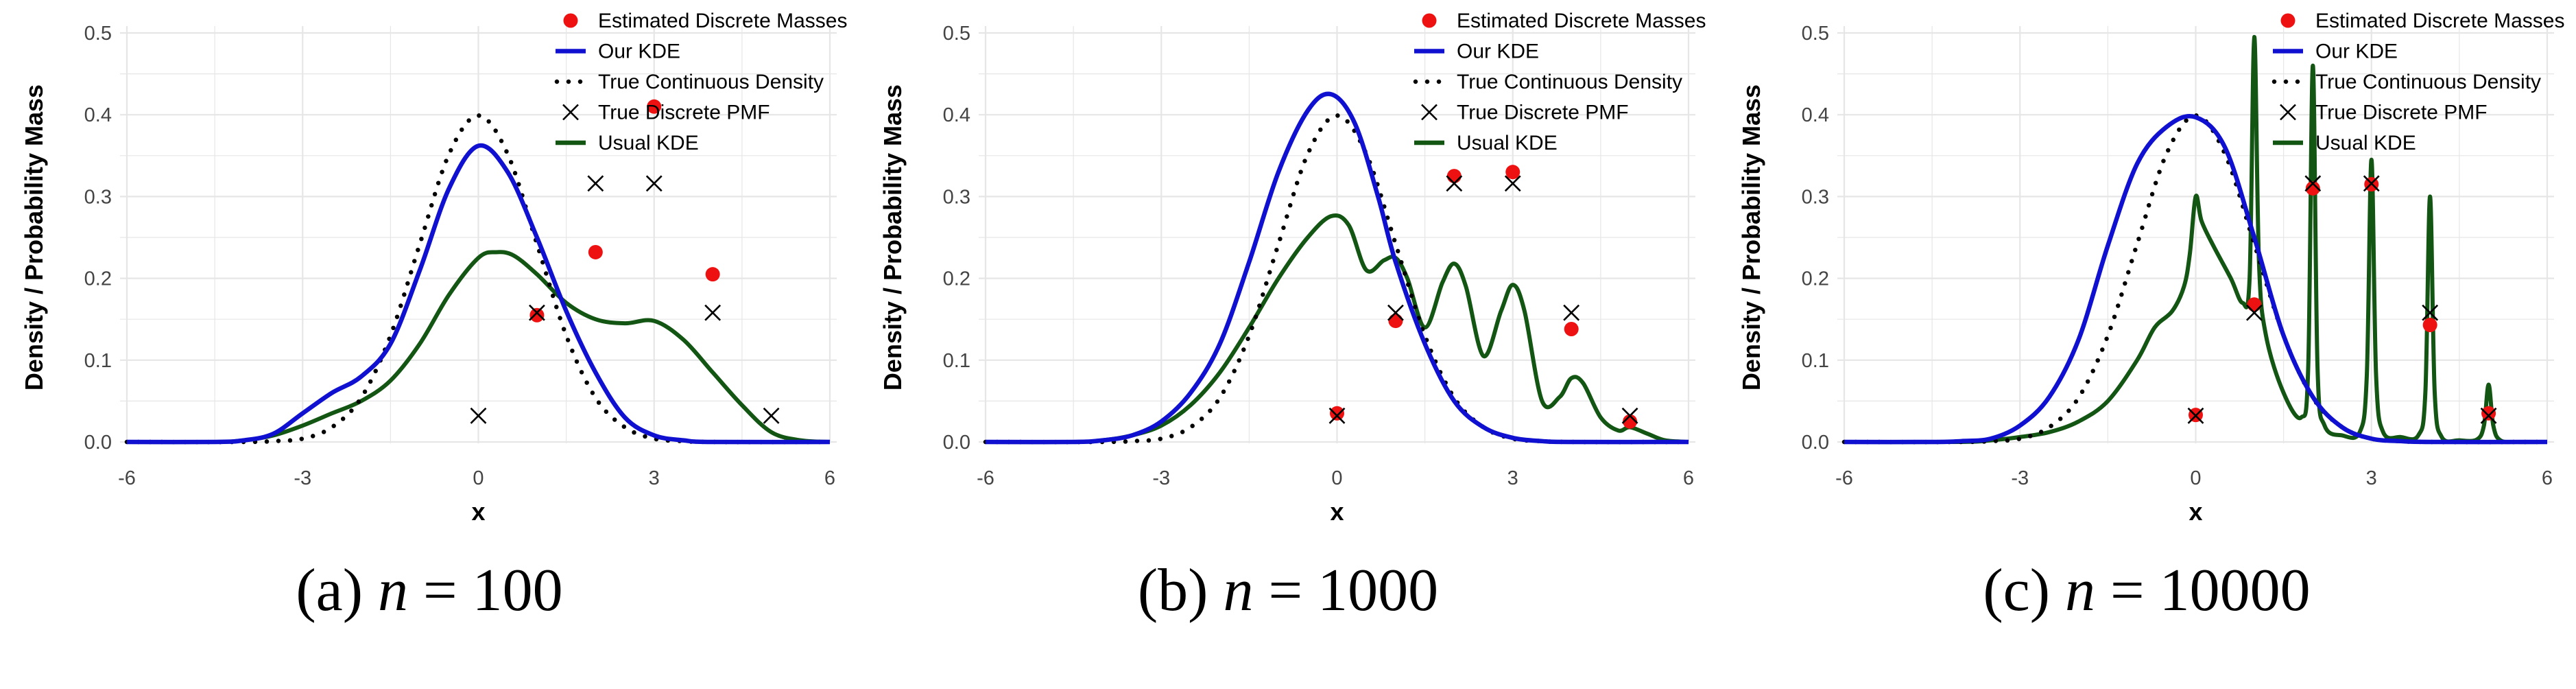 This screenshot has width=2576, height=689. Describe the element at coordinates (1238, 590) in the screenshot. I see `caption-math: n` at that location.